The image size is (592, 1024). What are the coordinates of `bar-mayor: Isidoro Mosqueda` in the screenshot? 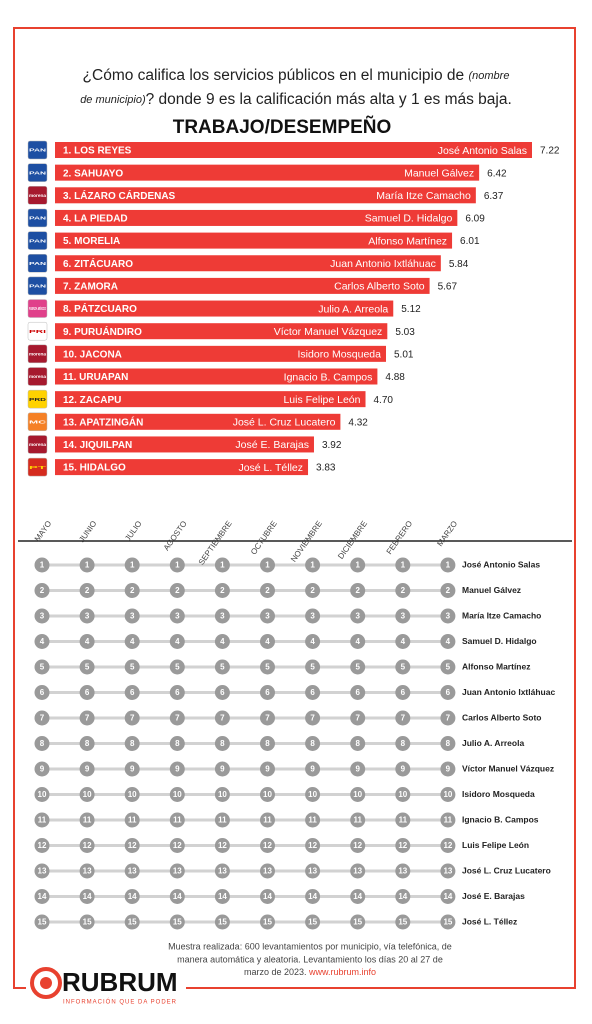 It's located at (340, 355).